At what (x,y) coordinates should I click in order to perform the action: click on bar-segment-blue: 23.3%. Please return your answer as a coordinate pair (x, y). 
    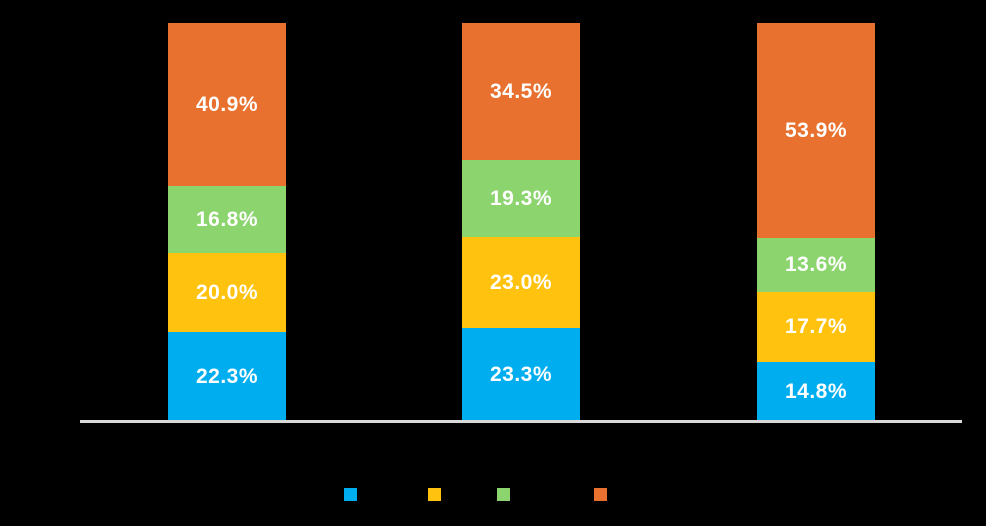
    Looking at the image, I should click on (521, 375).